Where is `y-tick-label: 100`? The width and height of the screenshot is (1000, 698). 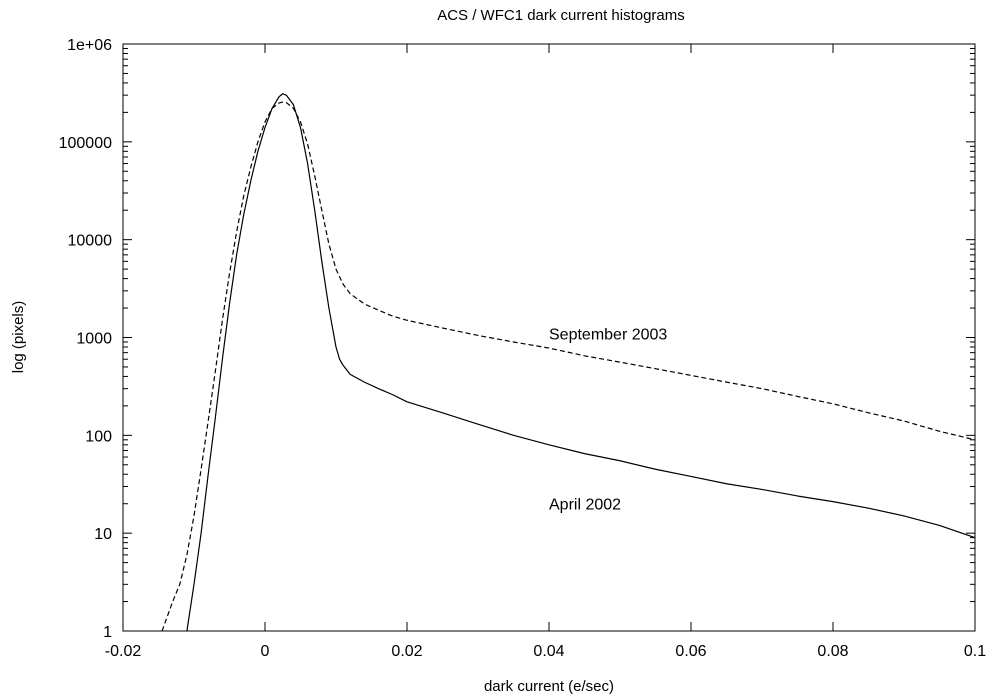 y-tick-label: 100 is located at coordinates (98, 436).